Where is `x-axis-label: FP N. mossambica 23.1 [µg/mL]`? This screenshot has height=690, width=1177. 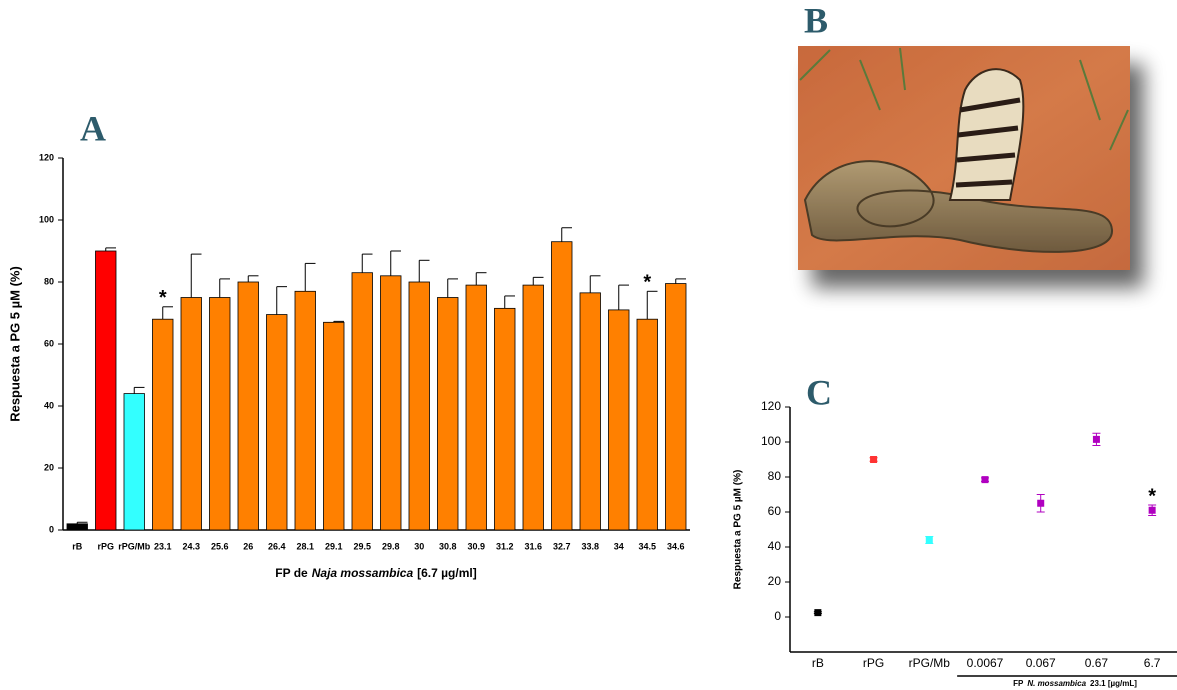
x-axis-label: FP N. mossambica 23.1 [µg/mL] is located at coordinates (1075, 683).